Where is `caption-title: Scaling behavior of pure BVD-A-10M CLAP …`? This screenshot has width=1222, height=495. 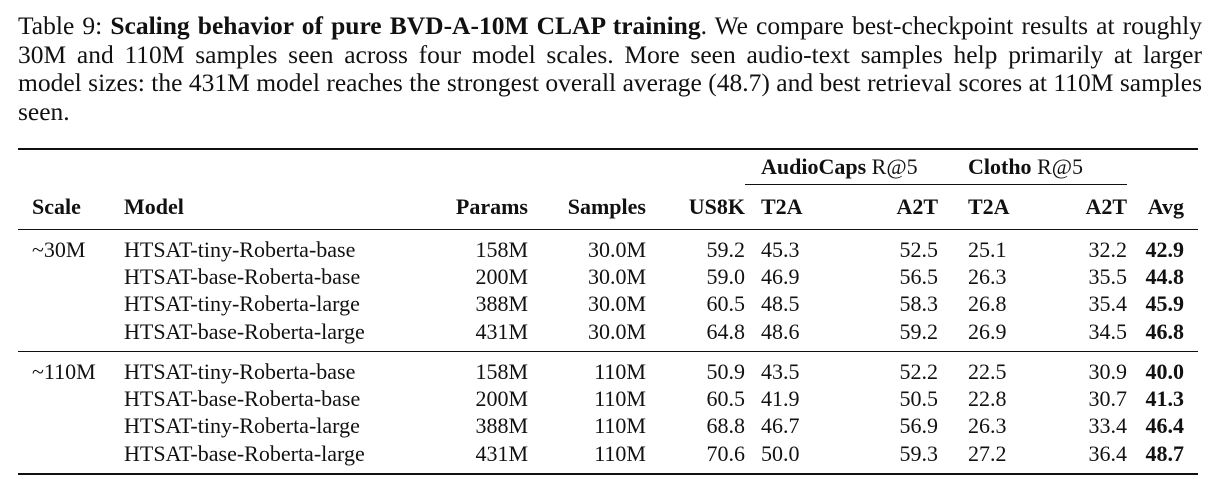 caption-title: Scaling behavior of pure BVD-A-10M CLAP … is located at coordinates (405, 25).